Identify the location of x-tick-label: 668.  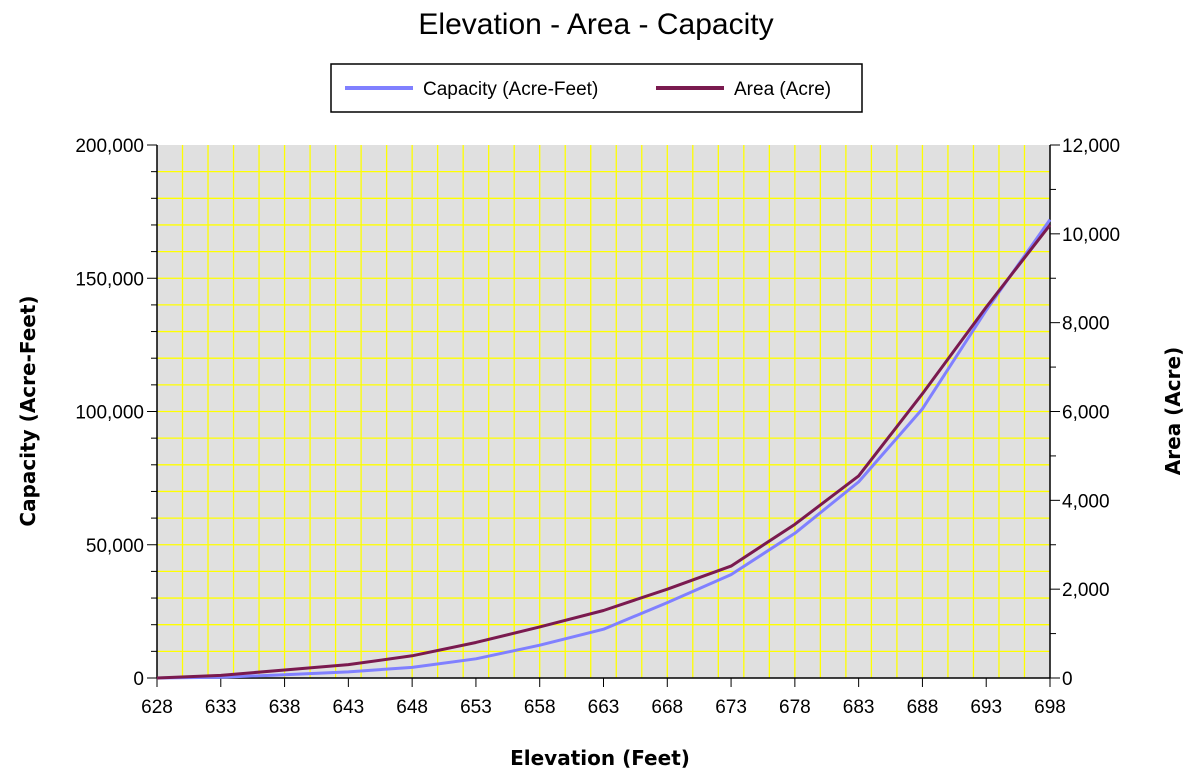
(667, 707).